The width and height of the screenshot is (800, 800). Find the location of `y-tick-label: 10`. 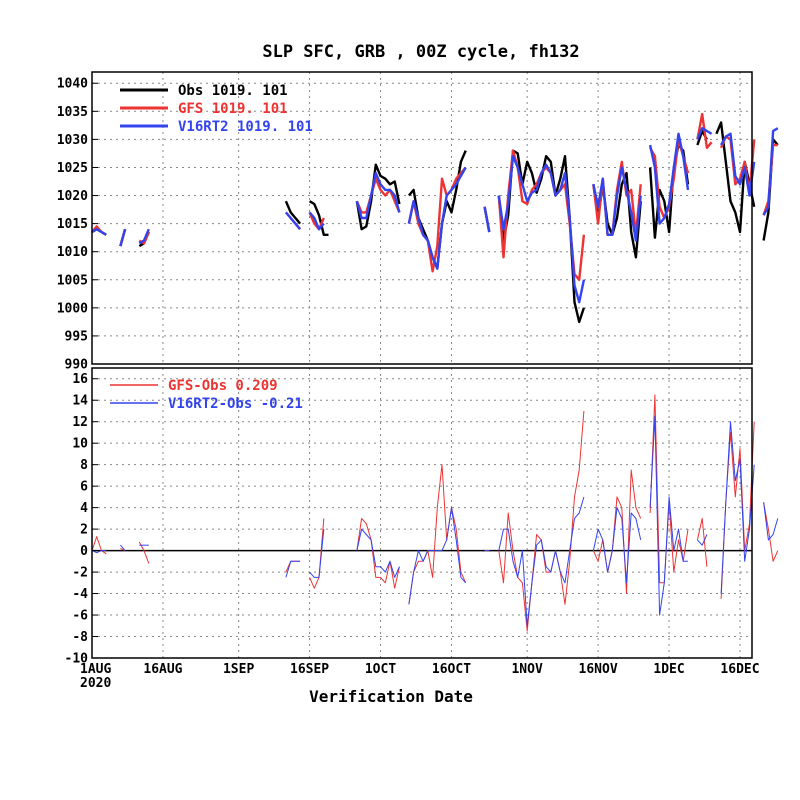

y-tick-label: 10 is located at coordinates (80, 444).